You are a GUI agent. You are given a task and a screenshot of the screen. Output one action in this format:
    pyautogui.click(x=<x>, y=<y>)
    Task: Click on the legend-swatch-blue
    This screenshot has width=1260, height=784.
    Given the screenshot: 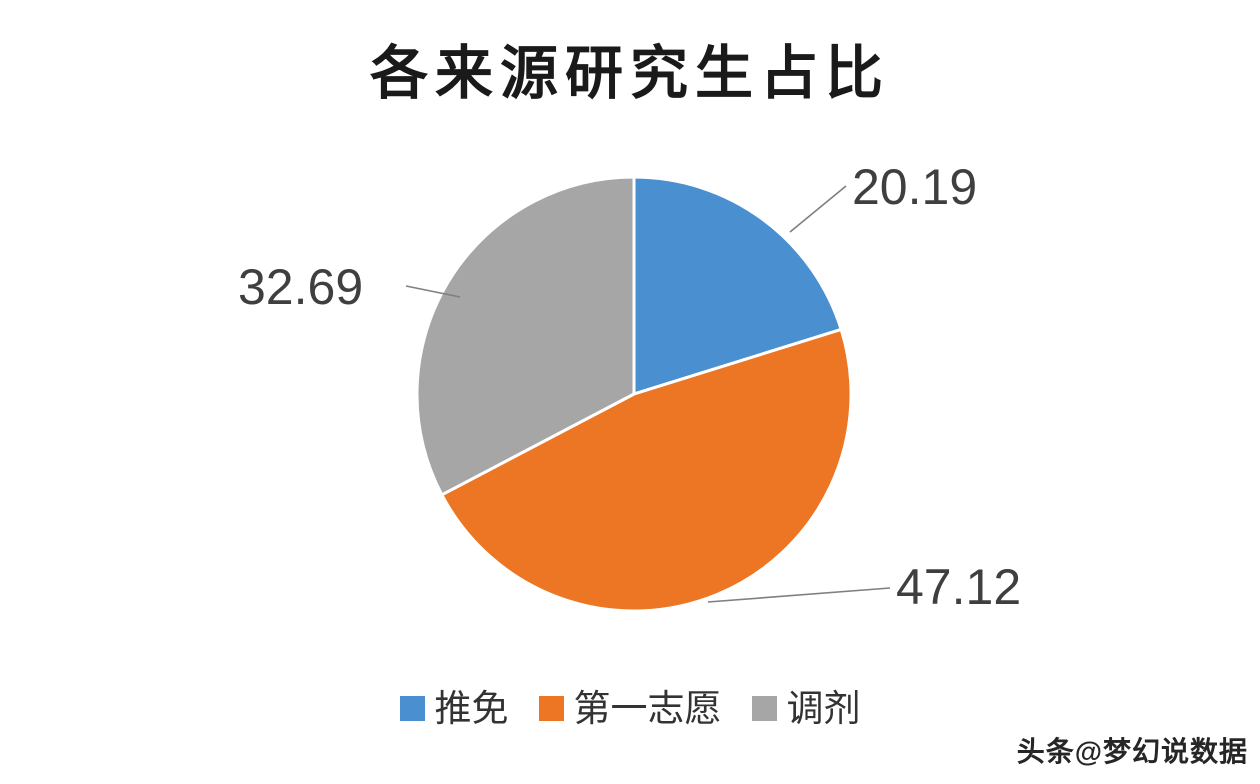 What is the action you would take?
    pyautogui.click(x=412, y=708)
    